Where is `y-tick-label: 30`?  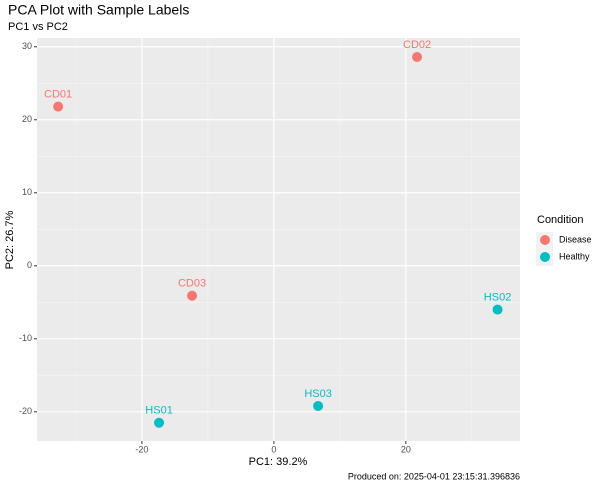
y-tick-label: 30 is located at coordinates (27, 46).